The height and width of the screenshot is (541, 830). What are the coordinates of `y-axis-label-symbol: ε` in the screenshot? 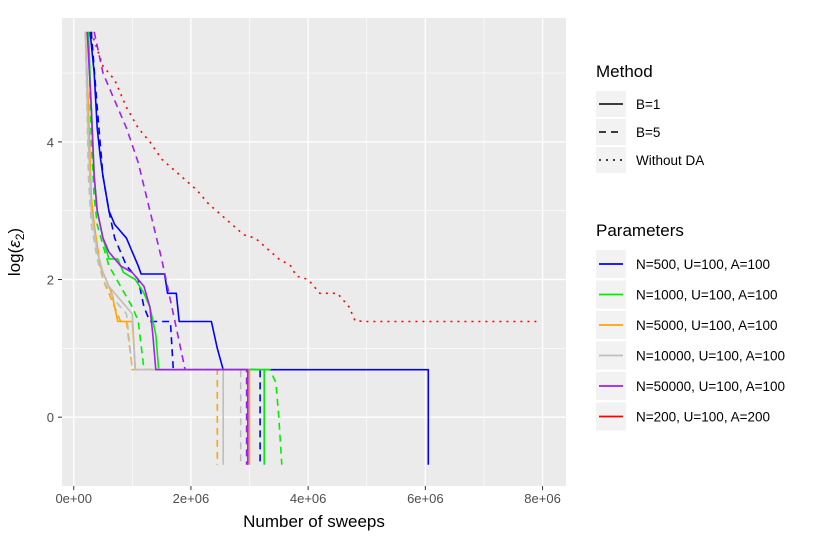 It's located at (14, 244).